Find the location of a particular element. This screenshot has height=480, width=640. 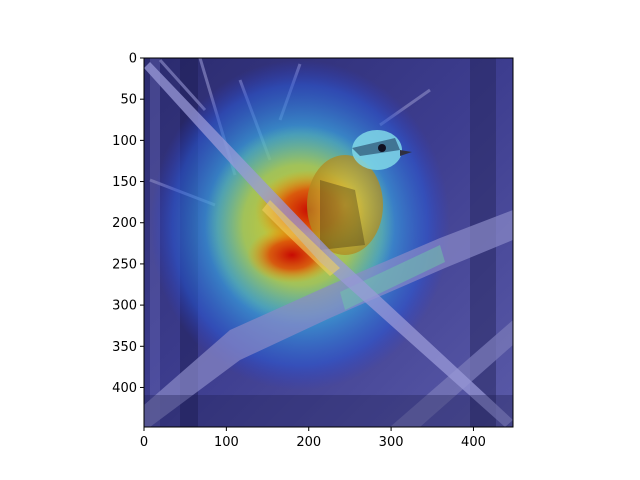

x-tick-label: 300 is located at coordinates (391, 442).